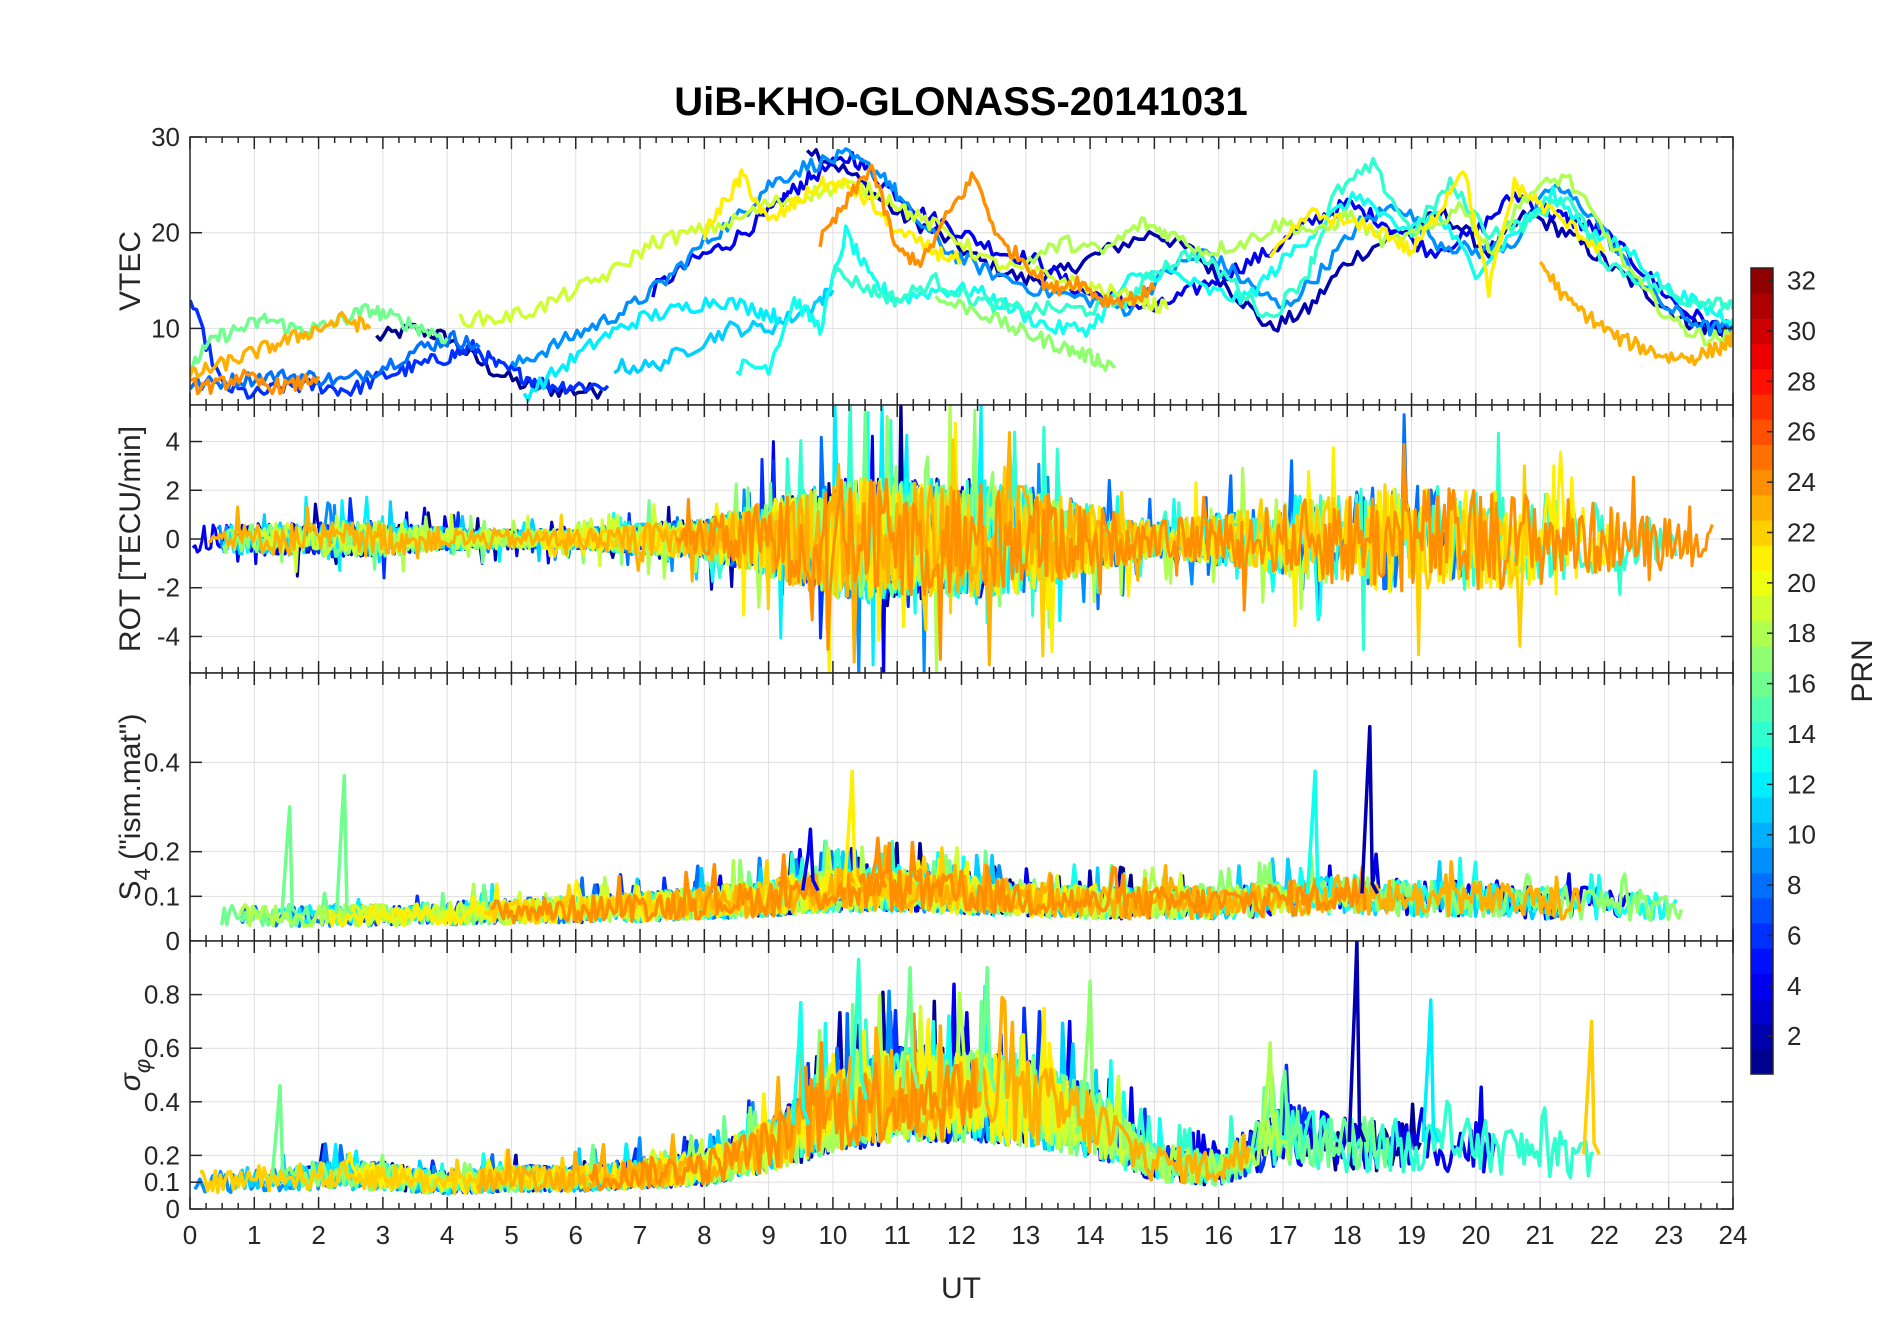  What do you see at coordinates (1801, 835) in the screenshot?
I see `colorbar-tick-label: 10` at bounding box center [1801, 835].